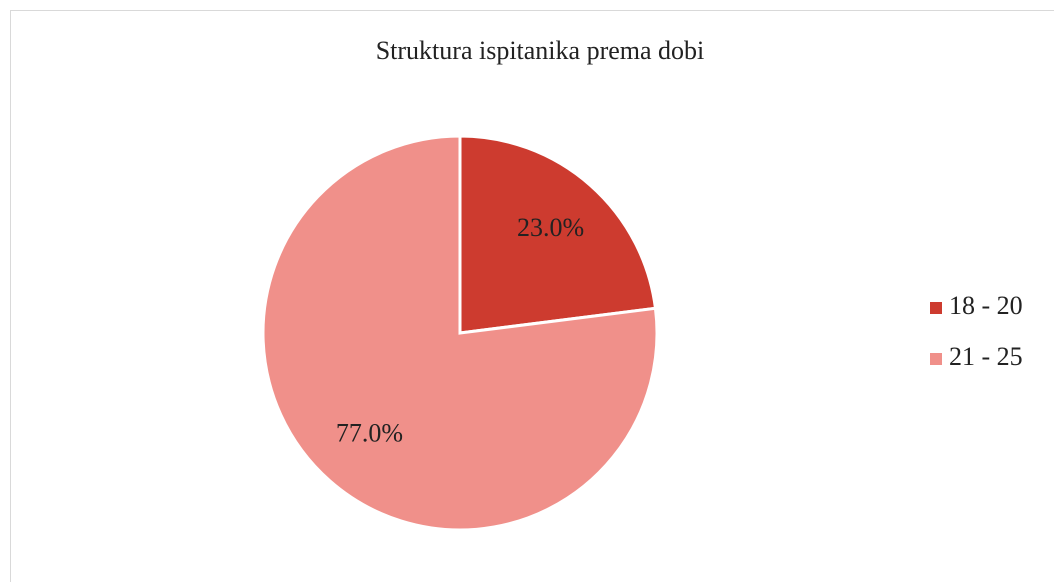 This screenshot has height=582, width=1054. I want to click on chart-title: Struktura ispitanika prema dobi, so click(540, 50).